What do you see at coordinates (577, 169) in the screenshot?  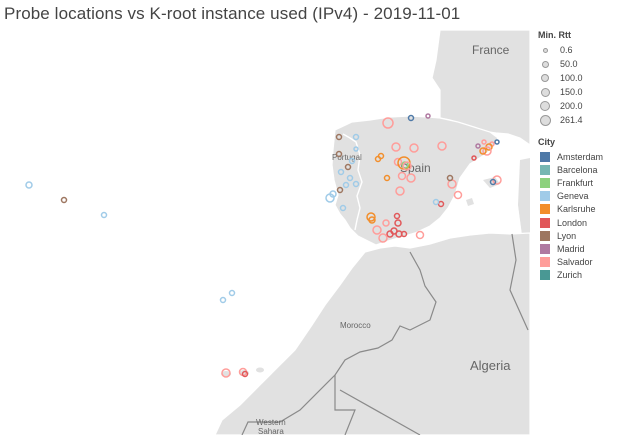 I see `city-legend-label: Barcelona` at bounding box center [577, 169].